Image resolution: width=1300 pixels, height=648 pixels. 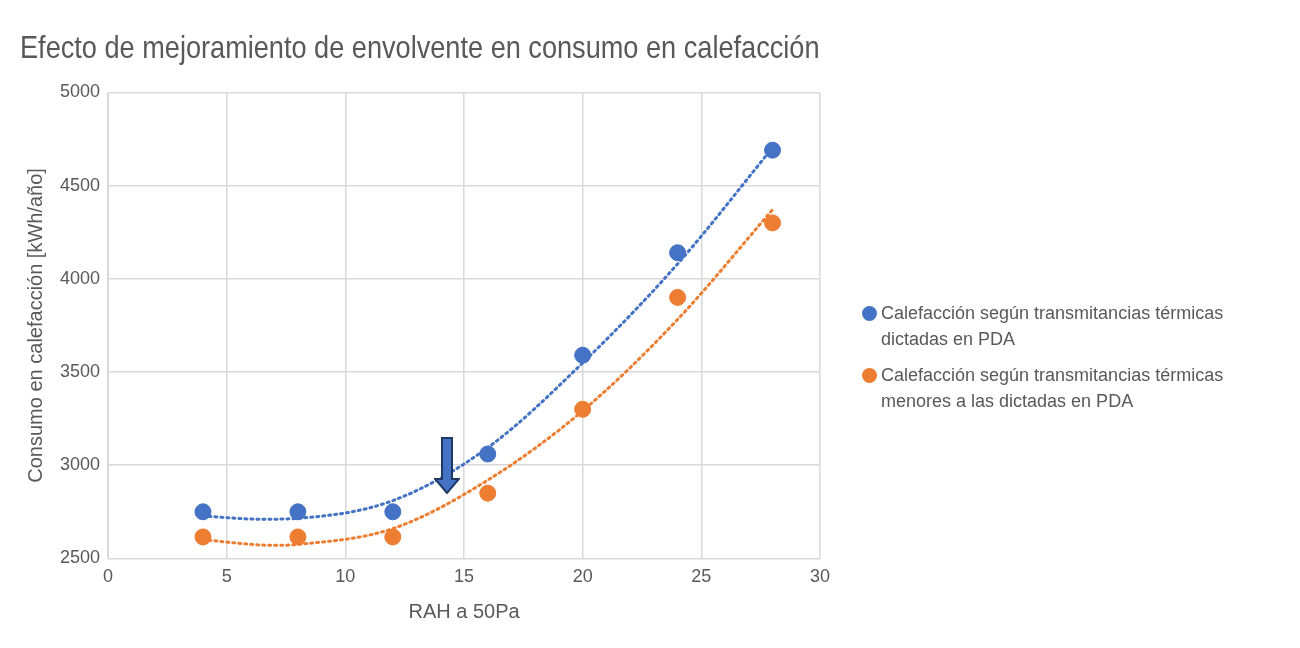 I want to click on y-tick-label: 4500, so click(x=80, y=184).